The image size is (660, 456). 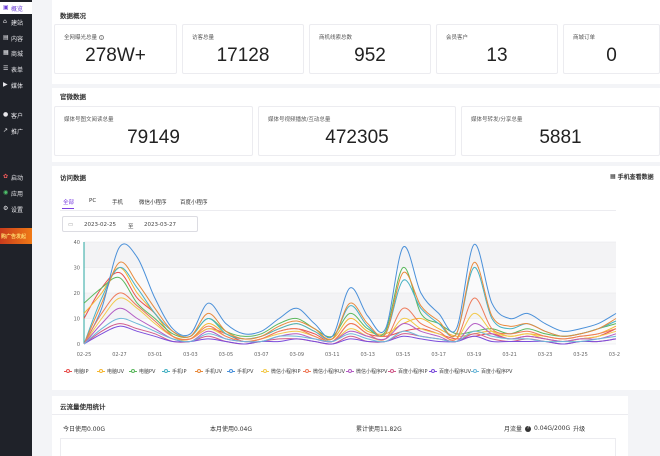 What do you see at coordinates (560, 137) in the screenshot?
I see `stat-card-value: 5881` at bounding box center [560, 137].